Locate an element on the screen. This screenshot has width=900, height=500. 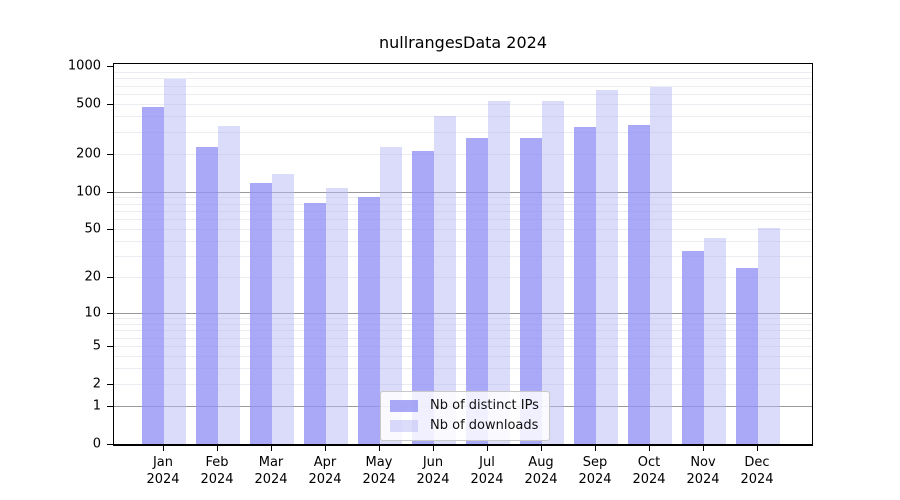
bar-distinct-ips-dec is located at coordinates (747, 355).